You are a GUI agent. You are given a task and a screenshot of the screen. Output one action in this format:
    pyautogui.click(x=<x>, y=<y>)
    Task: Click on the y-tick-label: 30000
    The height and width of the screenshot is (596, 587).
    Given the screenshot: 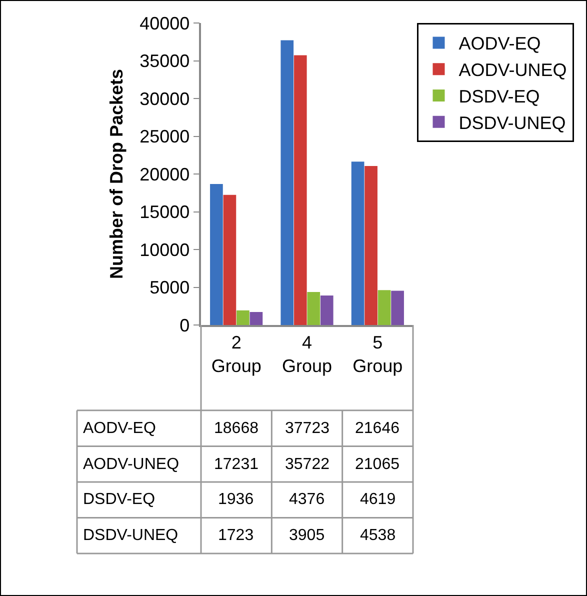 What is the action you would take?
    pyautogui.click(x=165, y=98)
    